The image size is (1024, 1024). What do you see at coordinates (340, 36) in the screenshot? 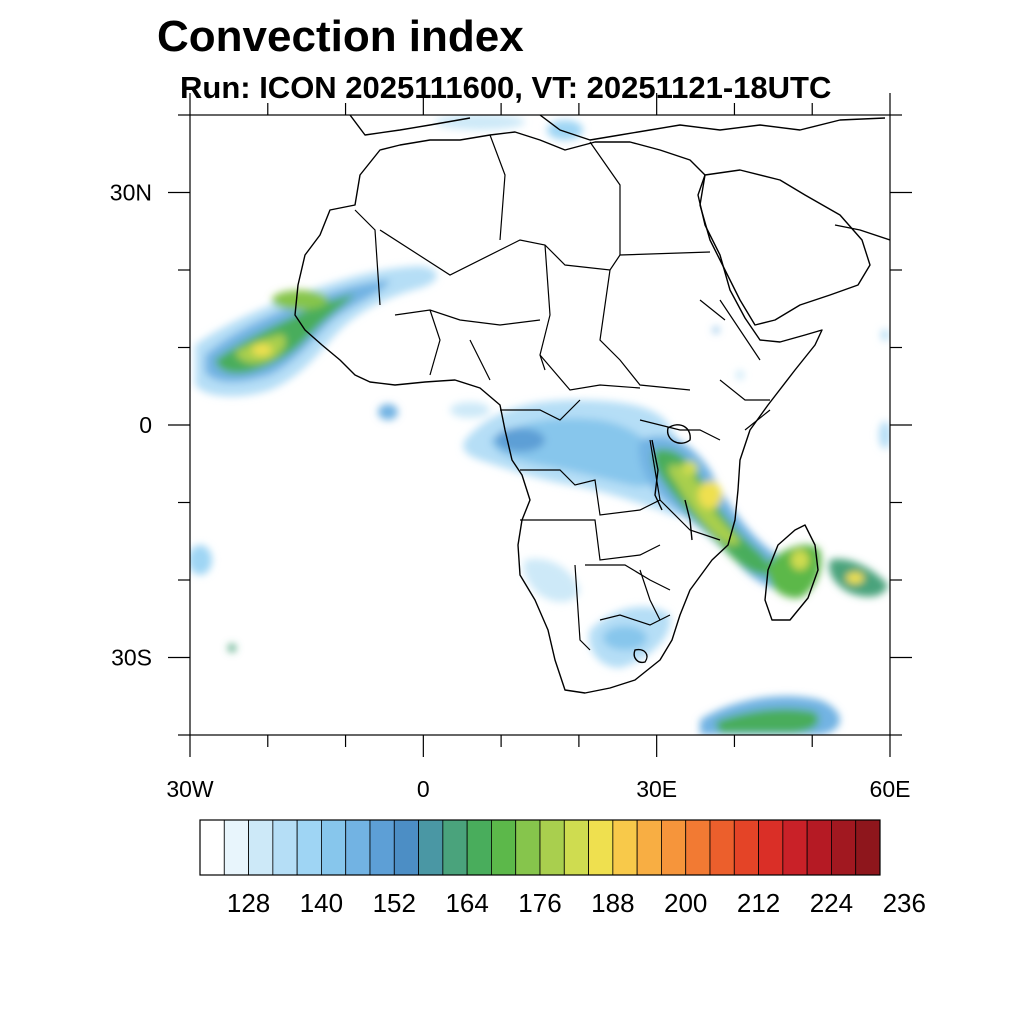
I see `chart-title: Convection index` at bounding box center [340, 36].